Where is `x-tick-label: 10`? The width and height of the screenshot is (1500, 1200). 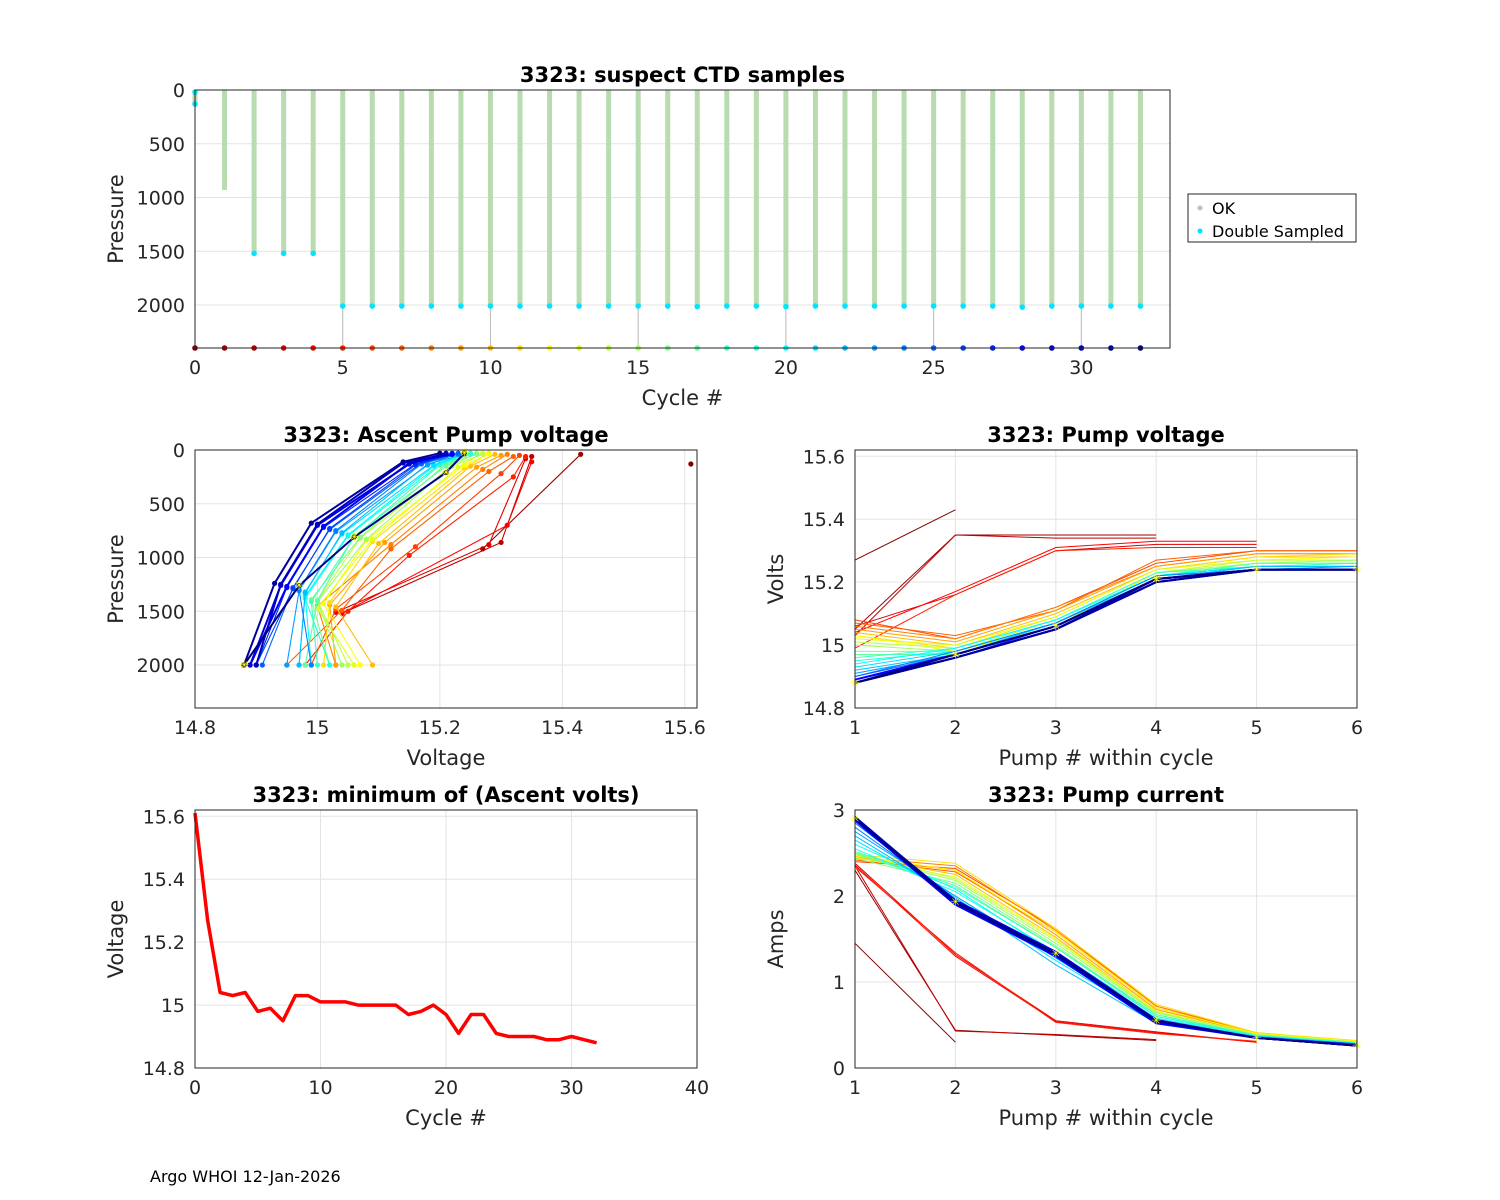
x-tick-label: 10 is located at coordinates (490, 368).